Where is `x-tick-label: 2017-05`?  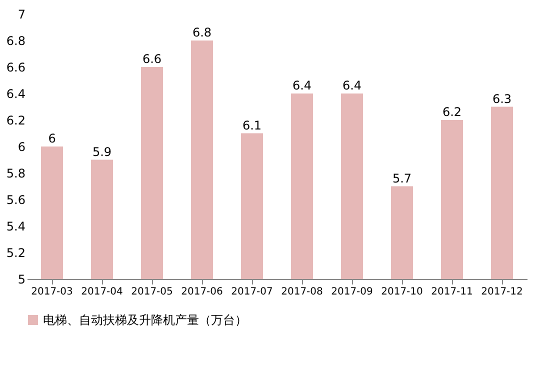
x-tick-label: 2017-05 is located at coordinates (152, 292).